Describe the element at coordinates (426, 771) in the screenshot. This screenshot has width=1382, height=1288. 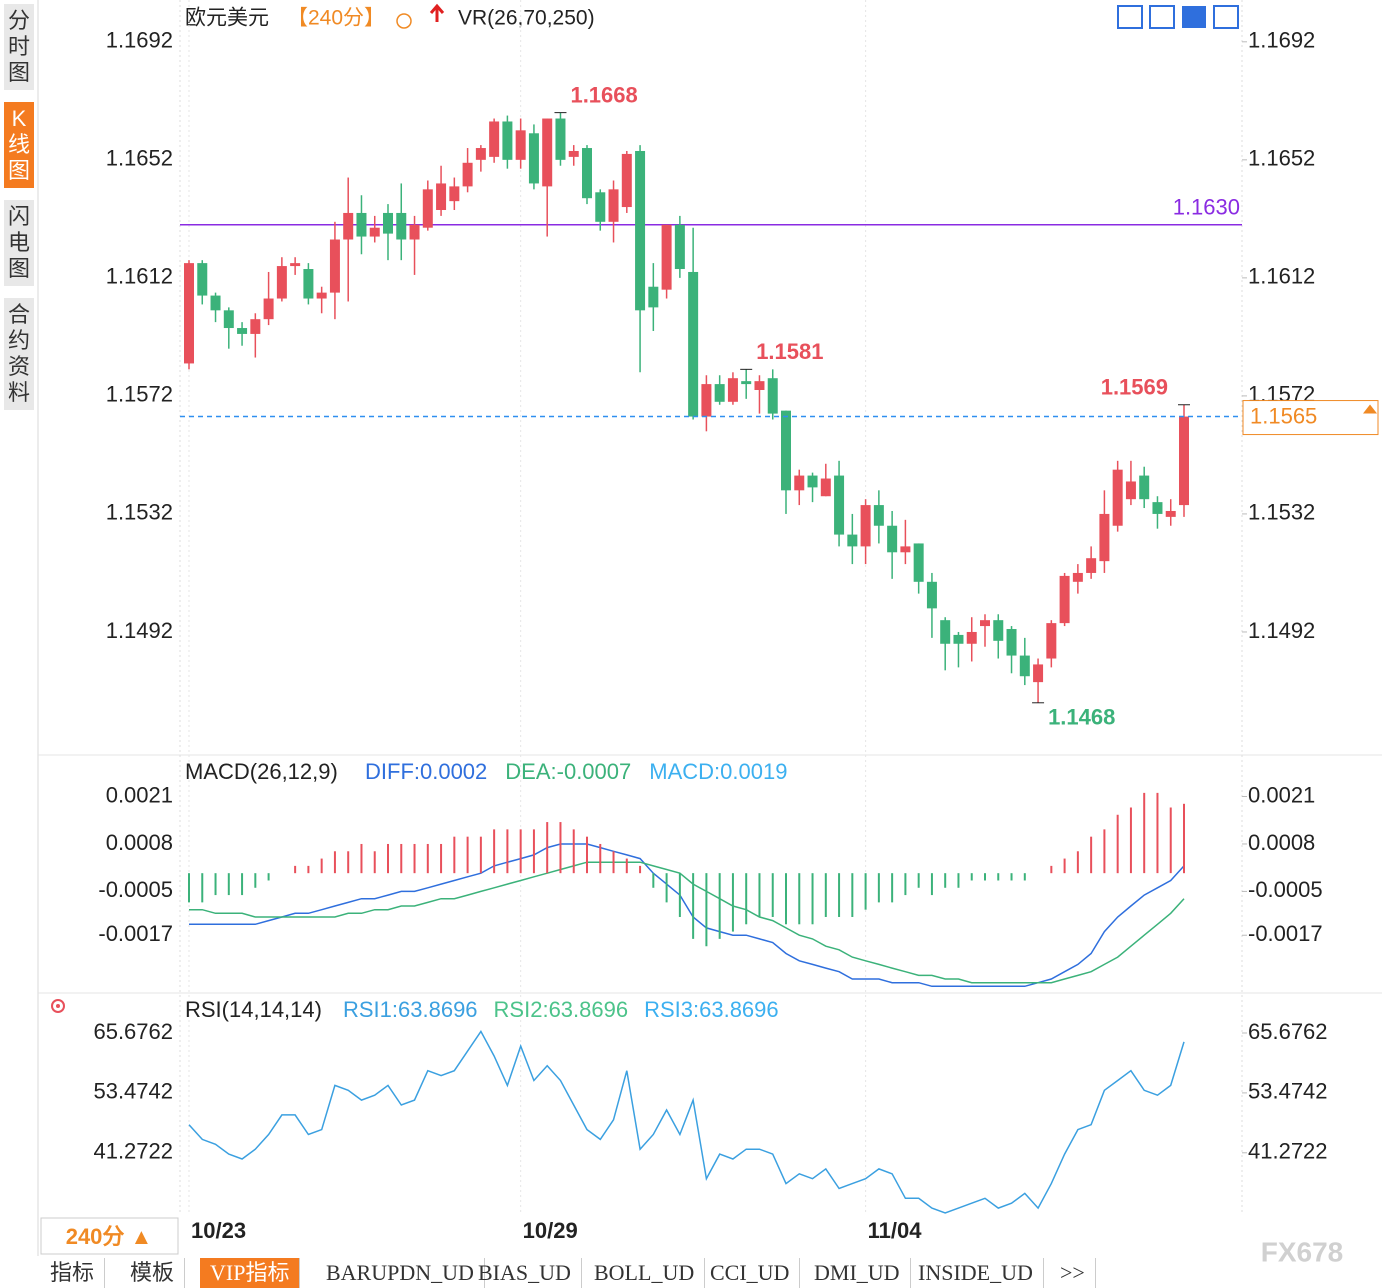
I see `legend-entry: DIFF:0.0002` at that location.